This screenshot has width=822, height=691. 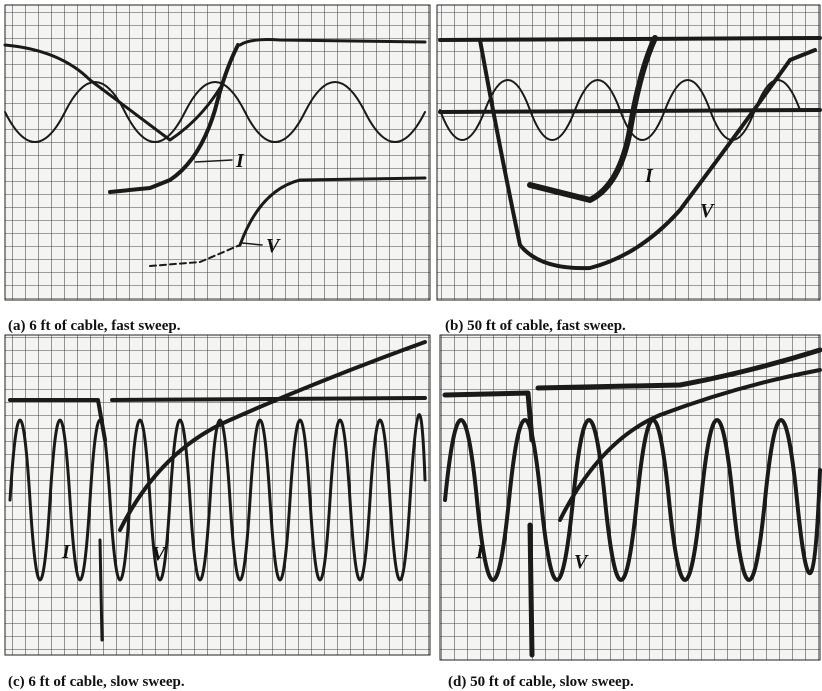 I want to click on caption: (d) 50 ft of cable, slow sweep., so click(x=541, y=682).